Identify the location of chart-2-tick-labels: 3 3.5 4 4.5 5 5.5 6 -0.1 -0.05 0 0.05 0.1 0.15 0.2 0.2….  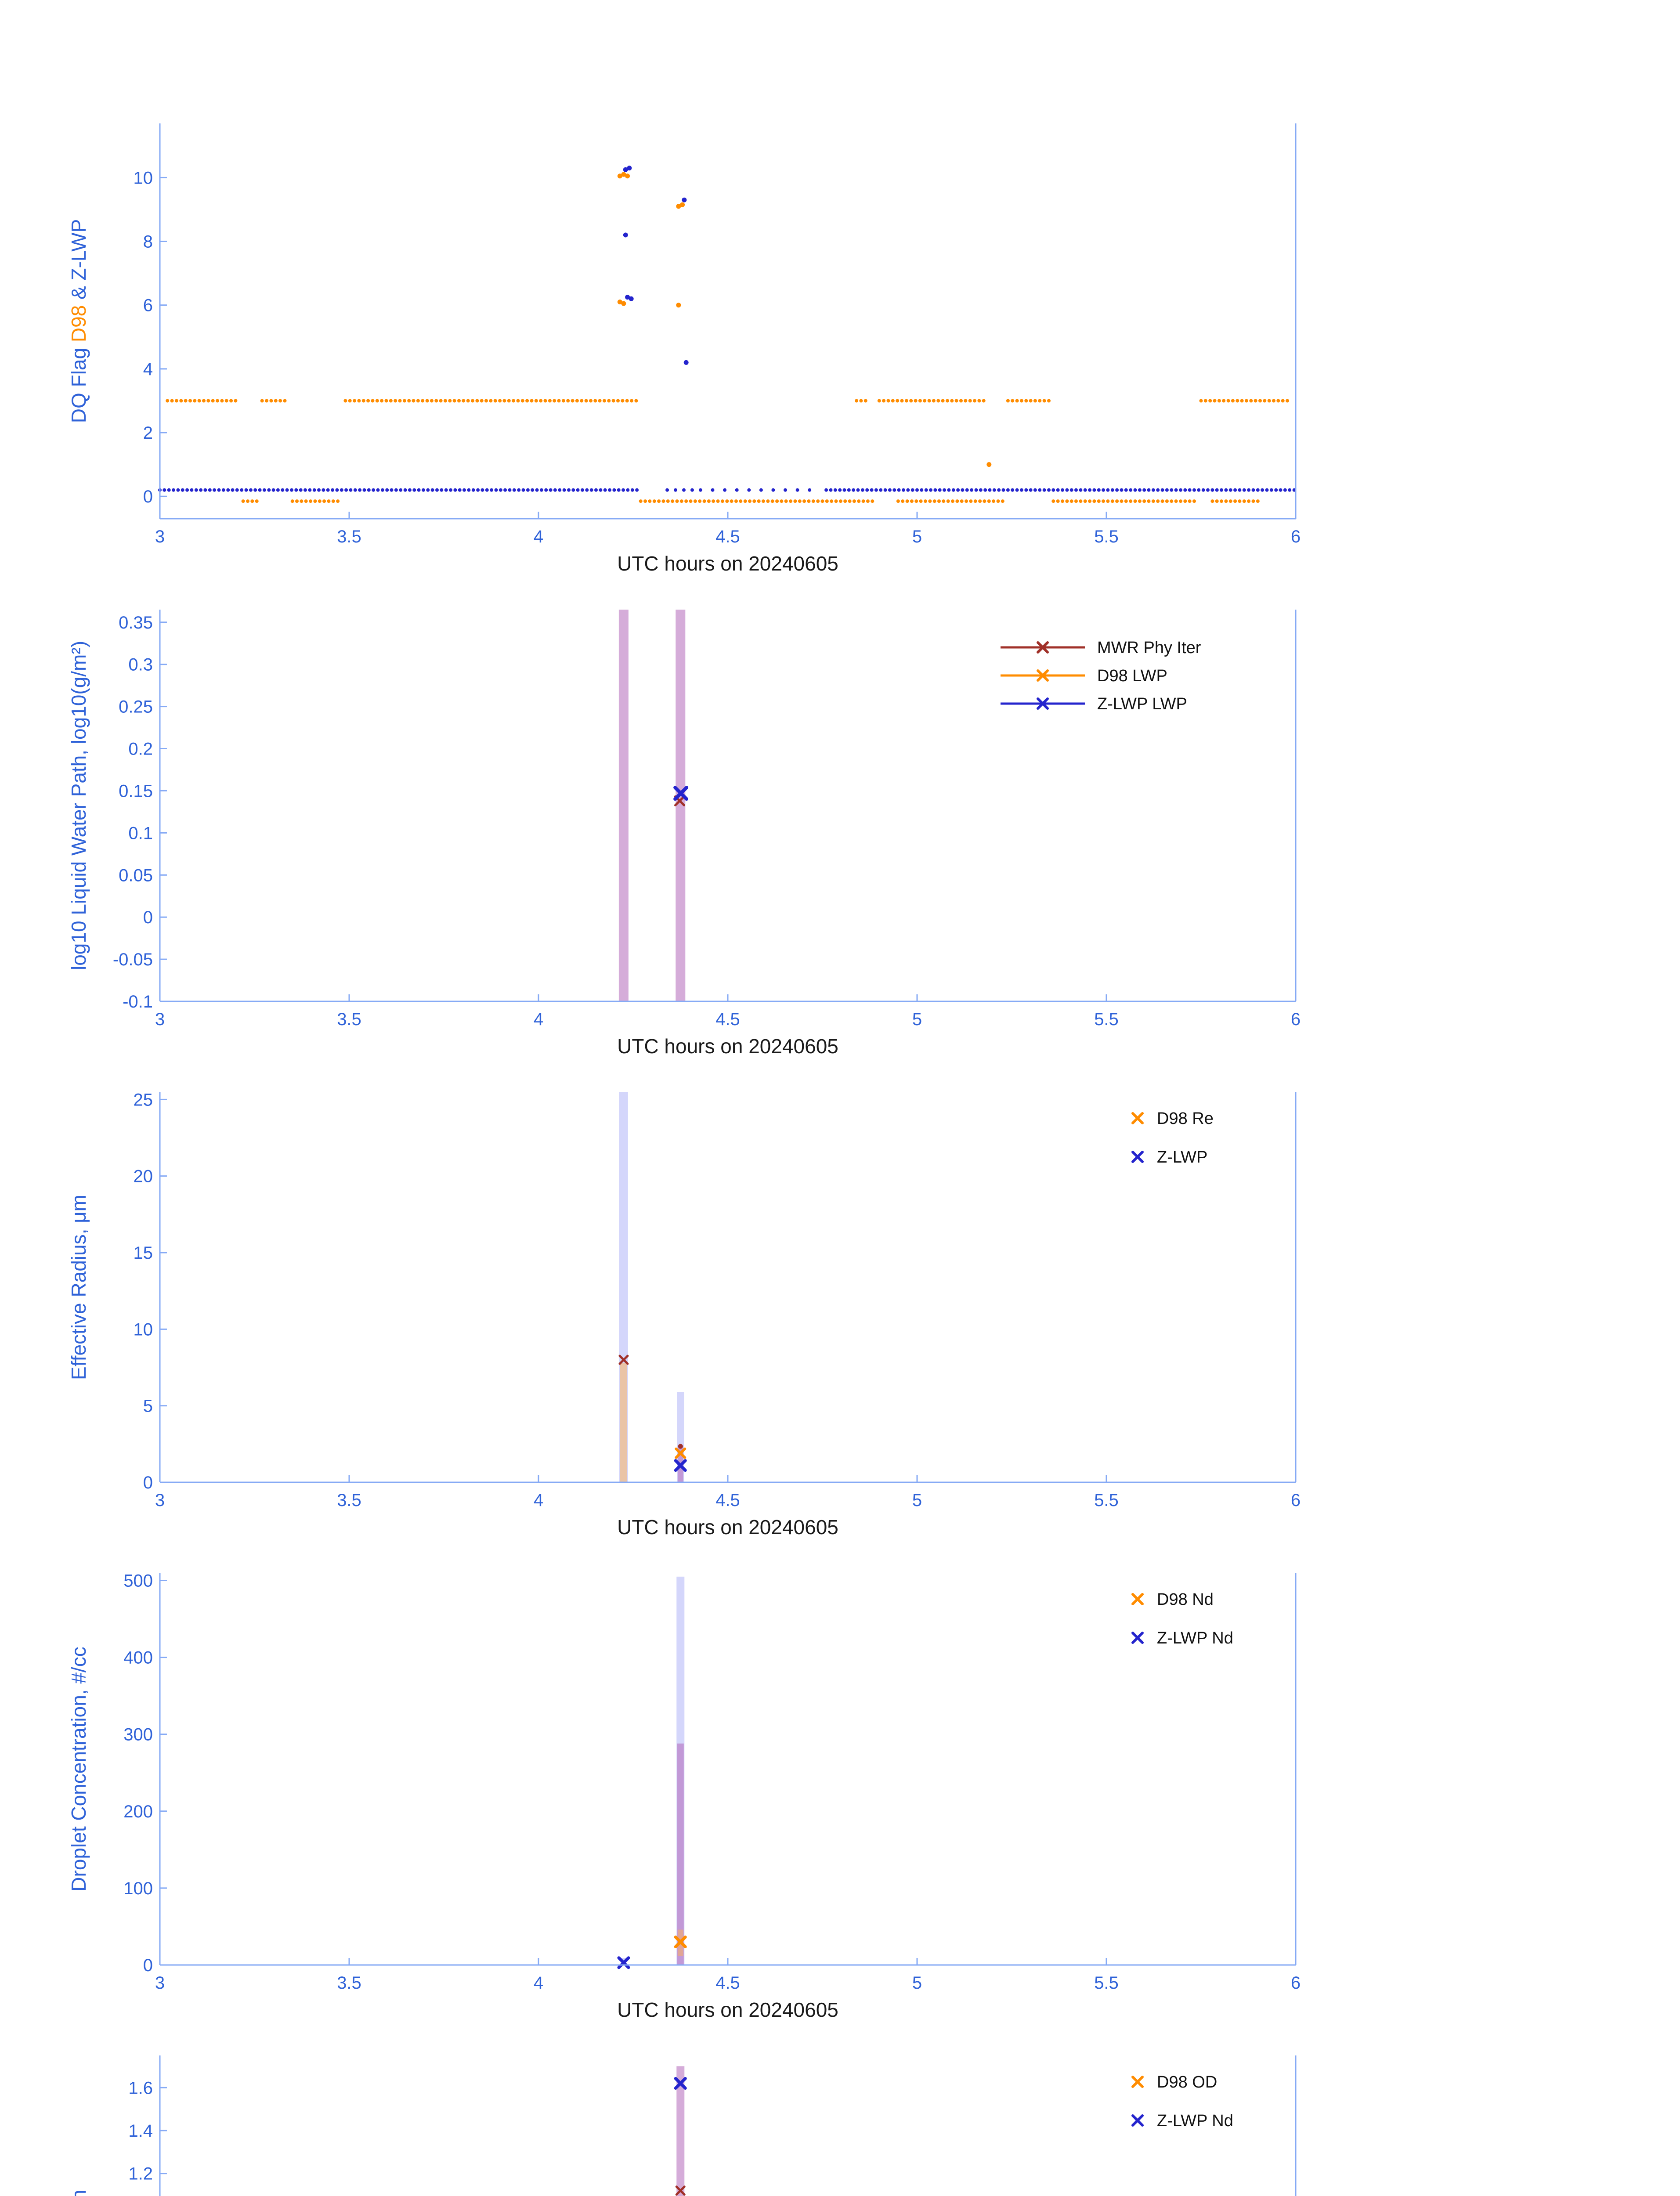
(707, 821).